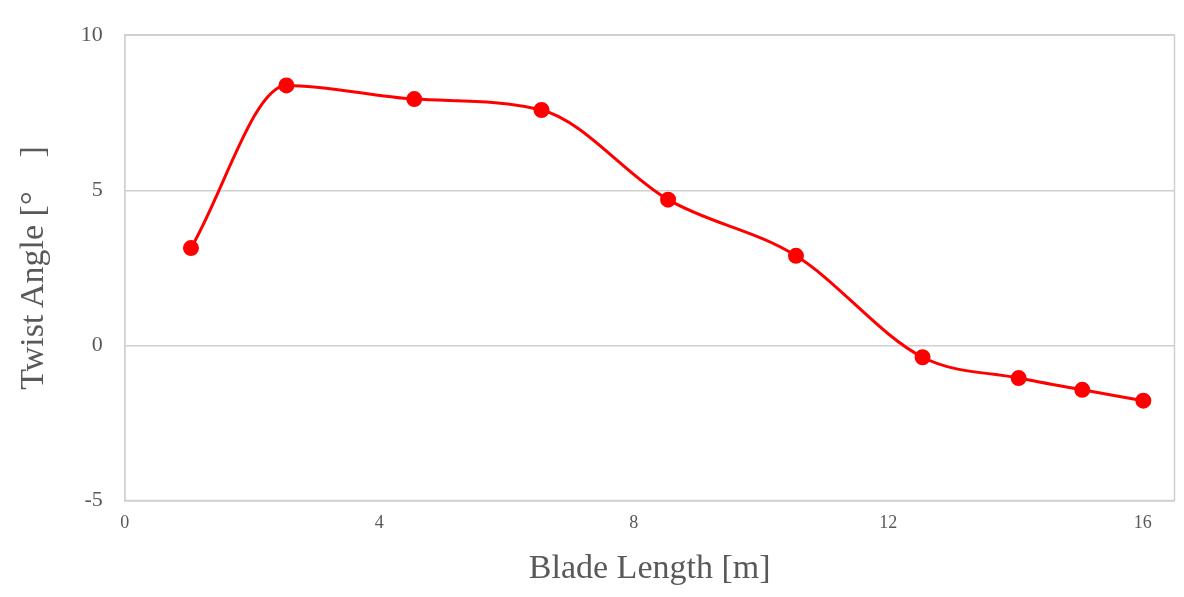 Image resolution: width=1184 pixels, height=597 pixels. I want to click on y-axis-title: Twist Angle [° ], so click(32, 268).